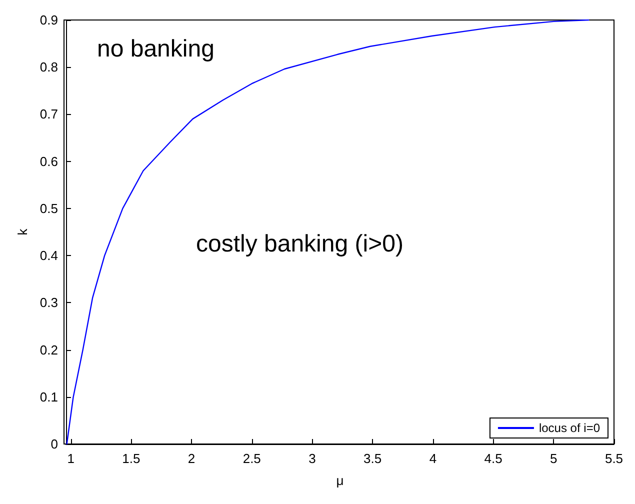 The width and height of the screenshot is (635, 504). I want to click on x-tick-label: 5.5, so click(614, 458).